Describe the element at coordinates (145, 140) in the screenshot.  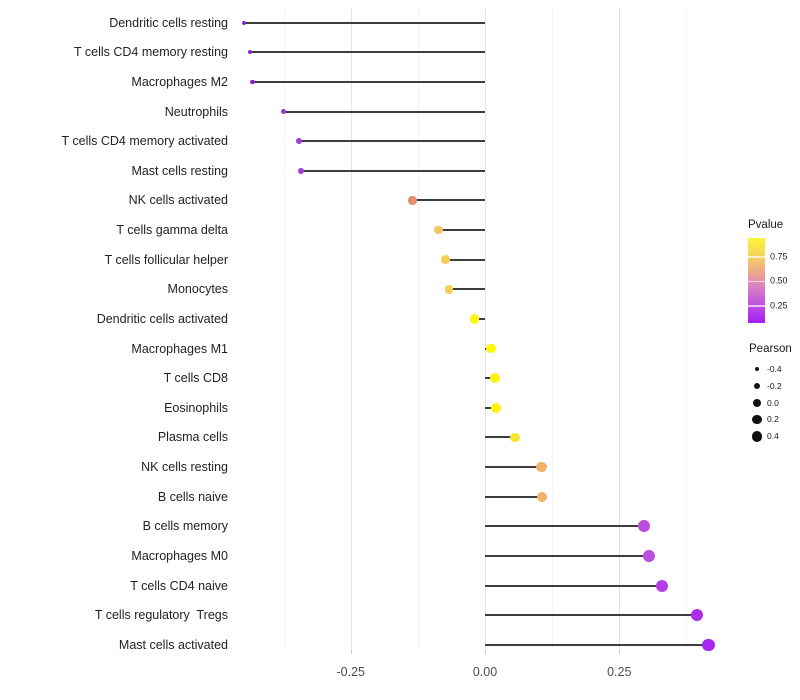
I see `y-axis-label: T cells CD4 memory activated` at that location.